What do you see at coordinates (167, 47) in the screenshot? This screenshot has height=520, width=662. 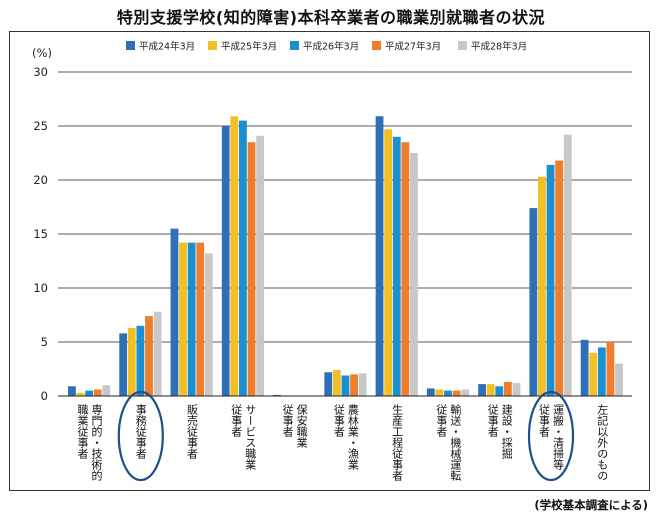 I see `legend-label: 平成24年3月` at bounding box center [167, 47].